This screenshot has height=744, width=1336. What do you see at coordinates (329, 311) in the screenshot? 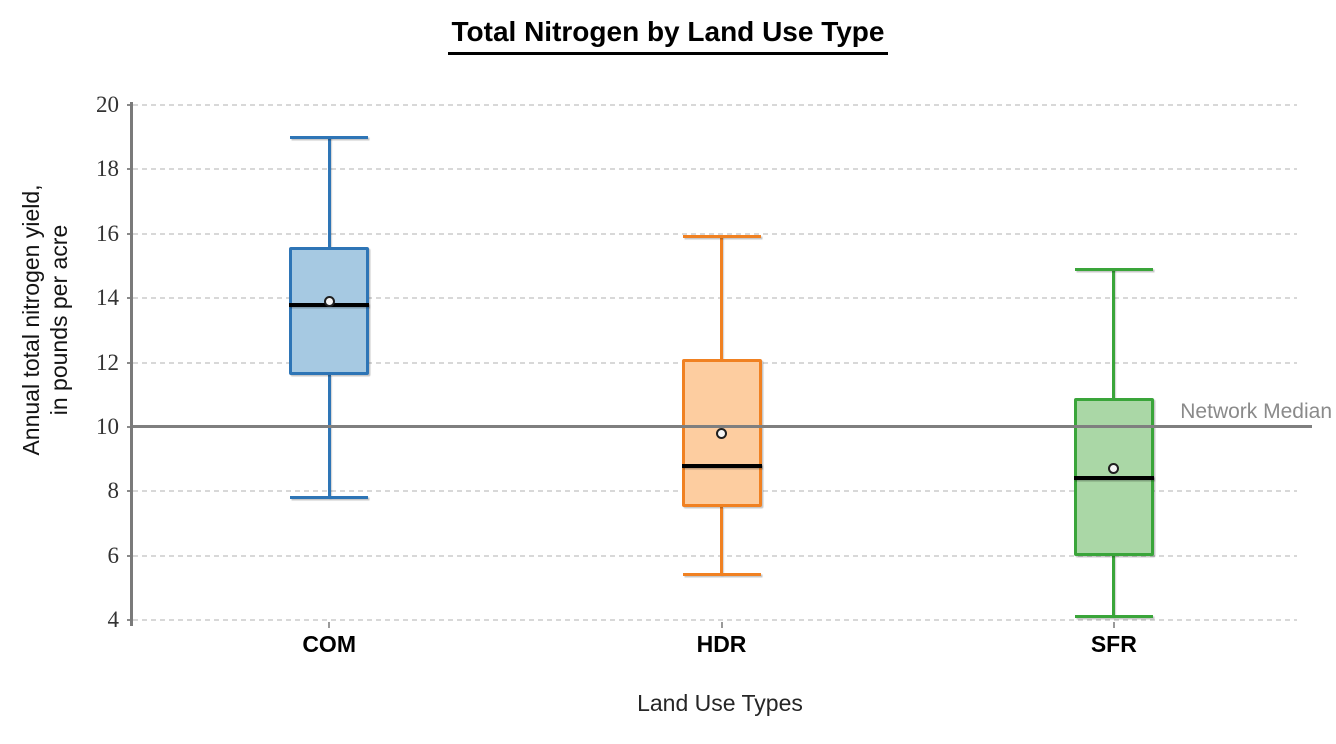
I see `iqr-box-com` at bounding box center [329, 311].